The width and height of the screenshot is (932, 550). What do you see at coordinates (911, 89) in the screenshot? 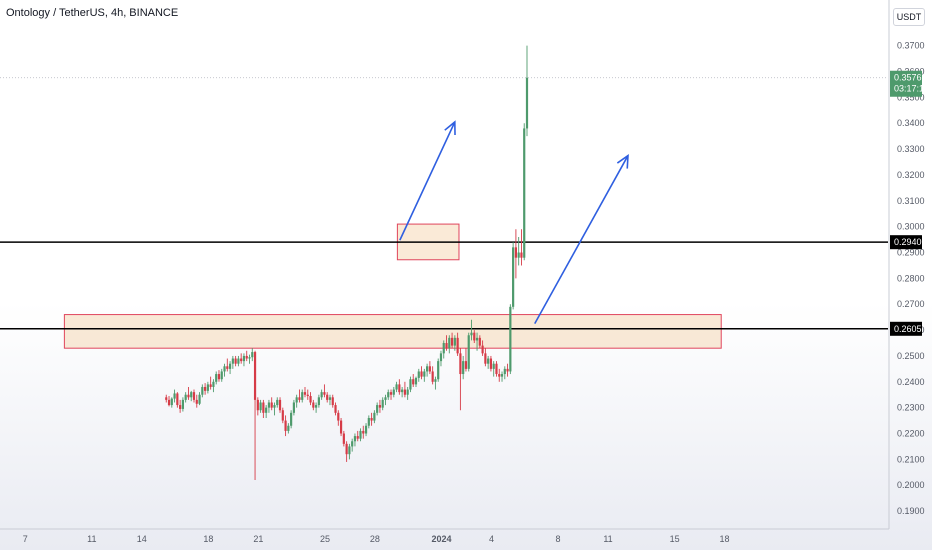
I see `current-price-tag-text: 03:17:18` at bounding box center [911, 89].